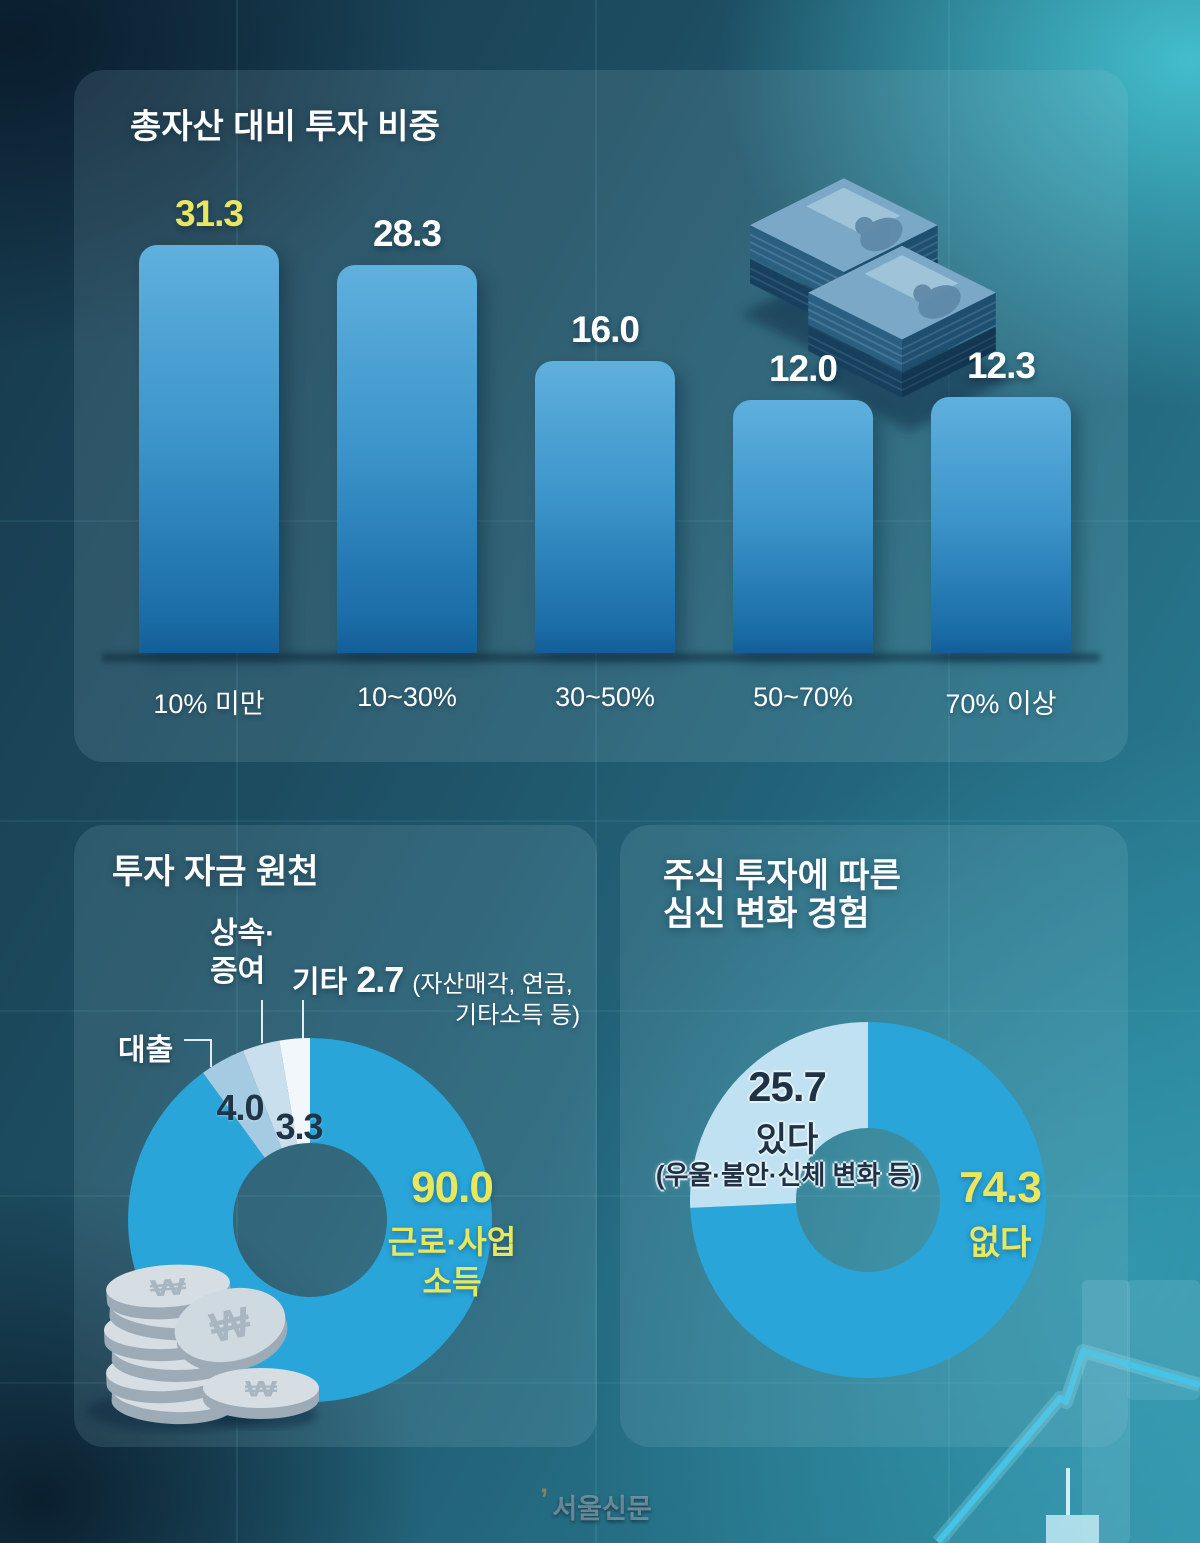 The height and width of the screenshot is (1543, 1200). Describe the element at coordinates (285, 127) in the screenshot. I see `bar-chart-title: 총자산 대비 투자 비중` at that location.